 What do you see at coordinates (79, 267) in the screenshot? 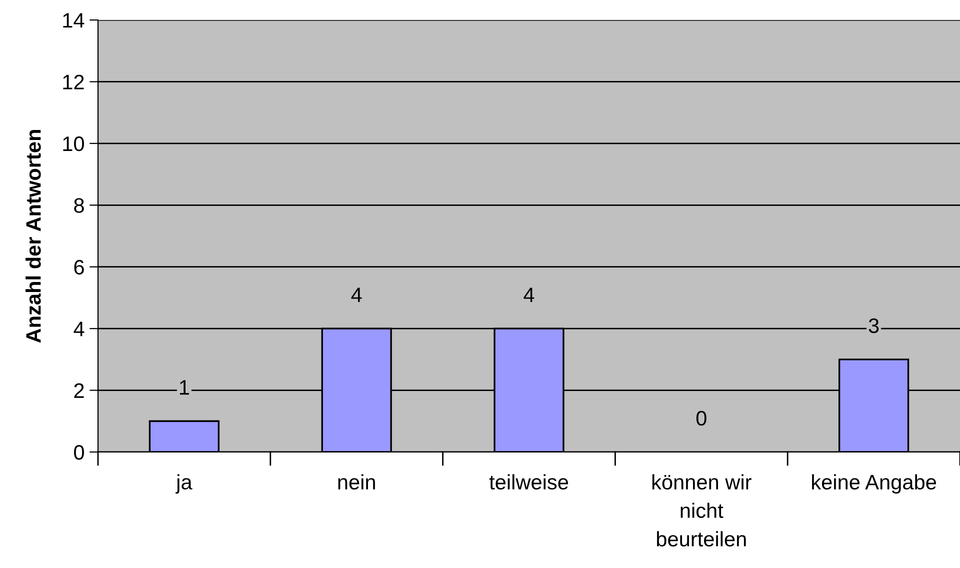
I see `y-tick-label: 6` at bounding box center [79, 267].